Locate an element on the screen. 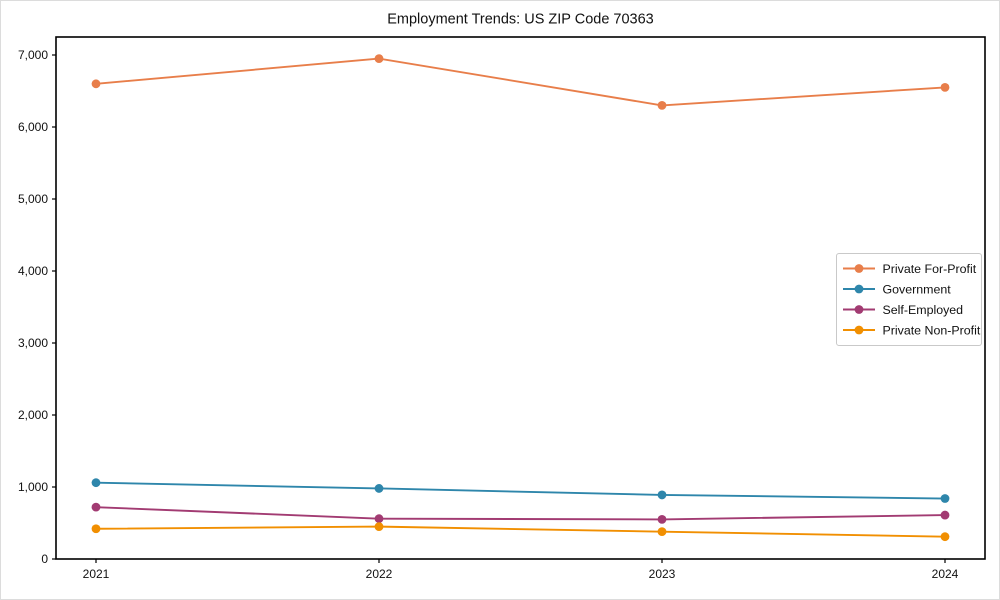  y-tick-label: 7,000 is located at coordinates (33, 55).